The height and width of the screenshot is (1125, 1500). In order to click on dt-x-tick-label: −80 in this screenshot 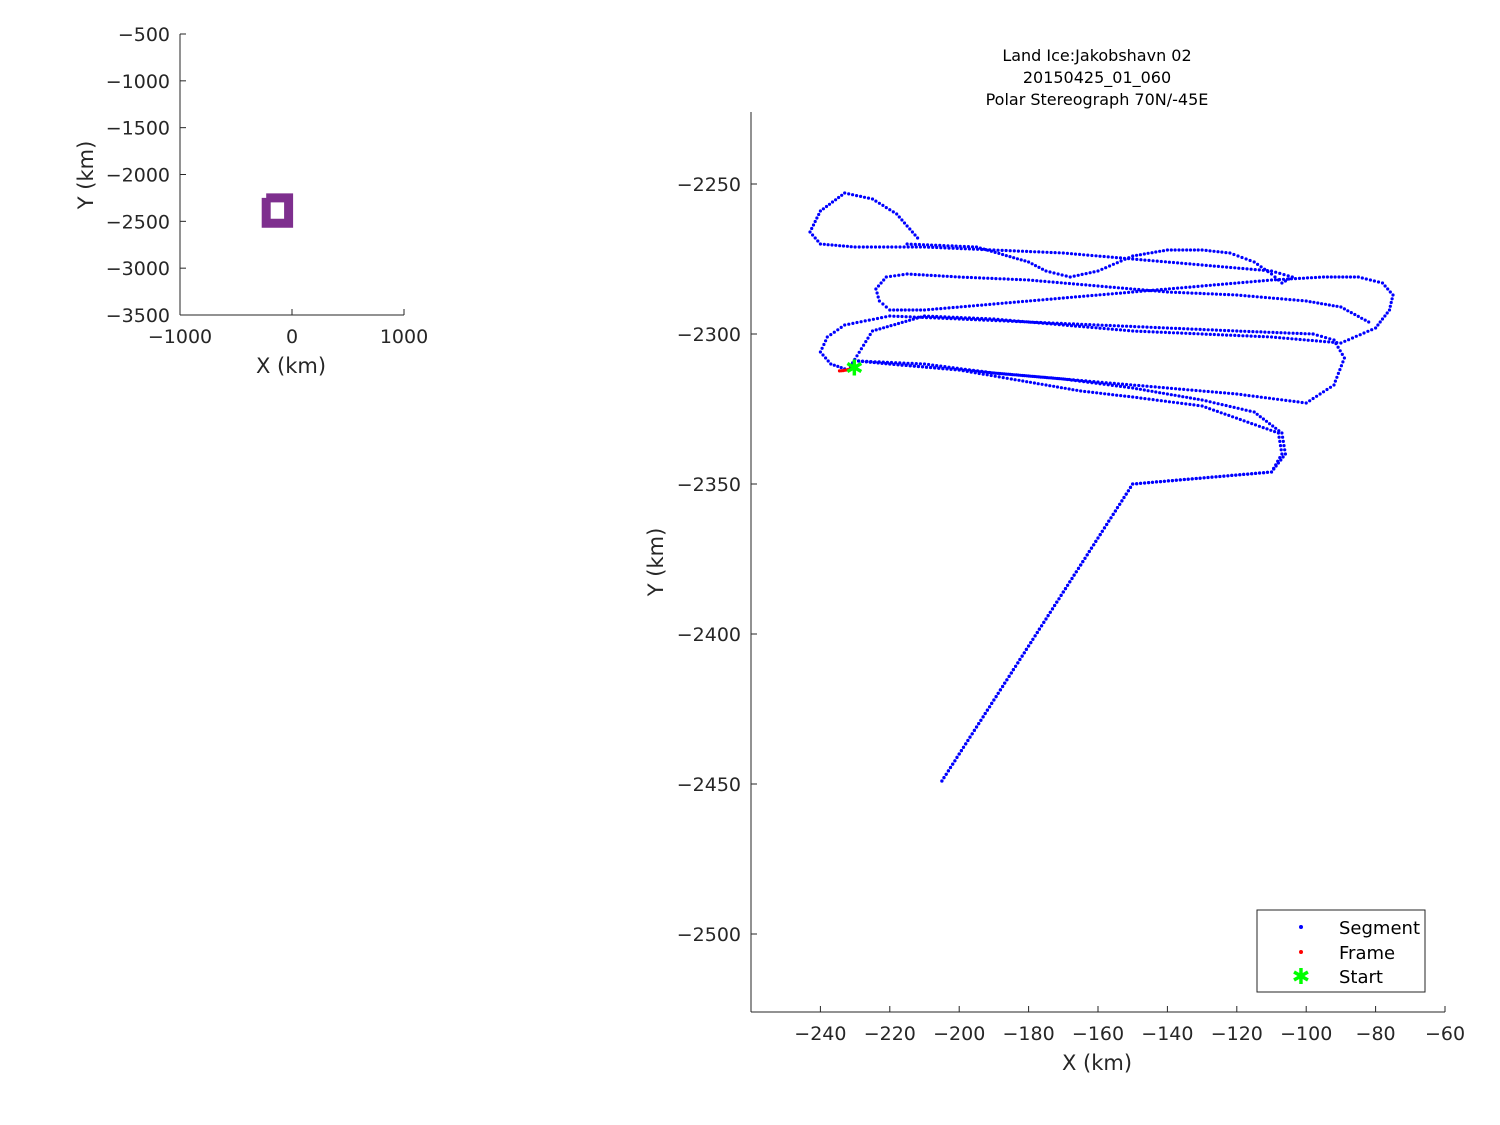, I will do `click(1376, 1034)`.